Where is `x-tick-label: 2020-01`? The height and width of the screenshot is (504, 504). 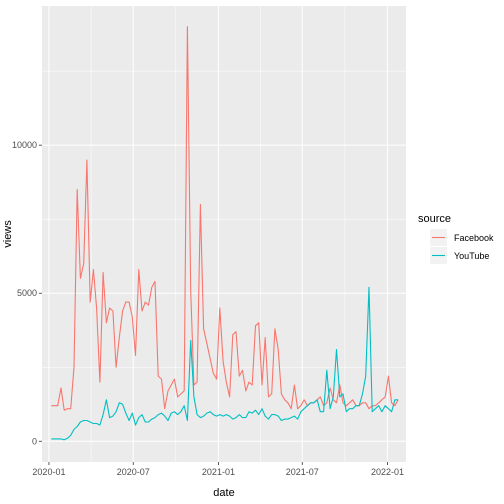 x-tick-label: 2020-01 is located at coordinates (48, 472).